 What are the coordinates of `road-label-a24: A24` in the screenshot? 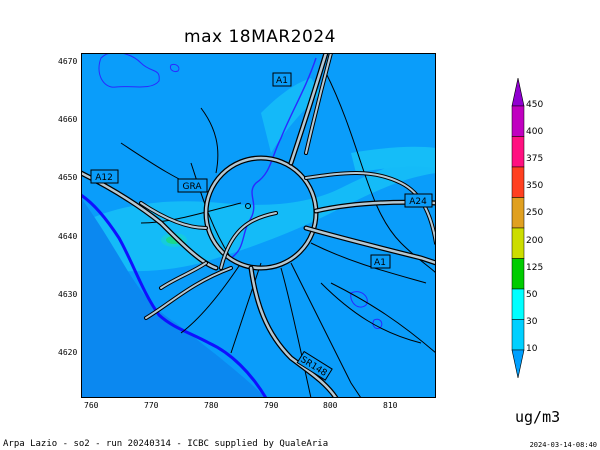 It's located at (418, 202).